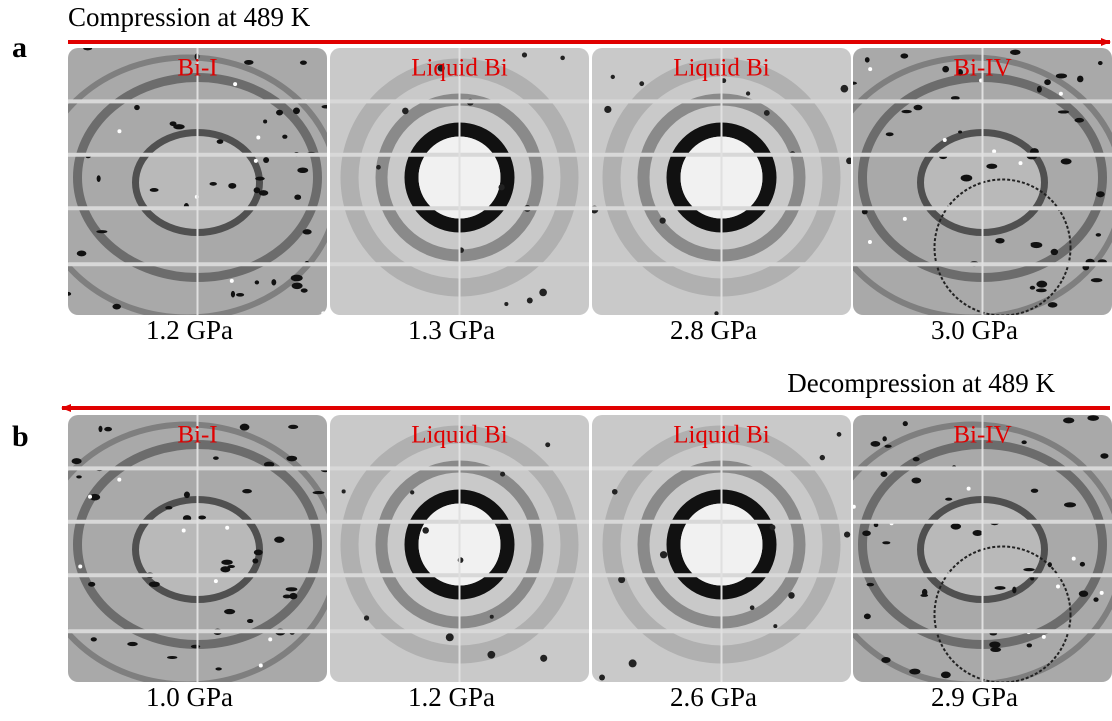 The height and width of the screenshot is (721, 1112). I want to click on pressure-label: 2.6 GPa, so click(713, 697).